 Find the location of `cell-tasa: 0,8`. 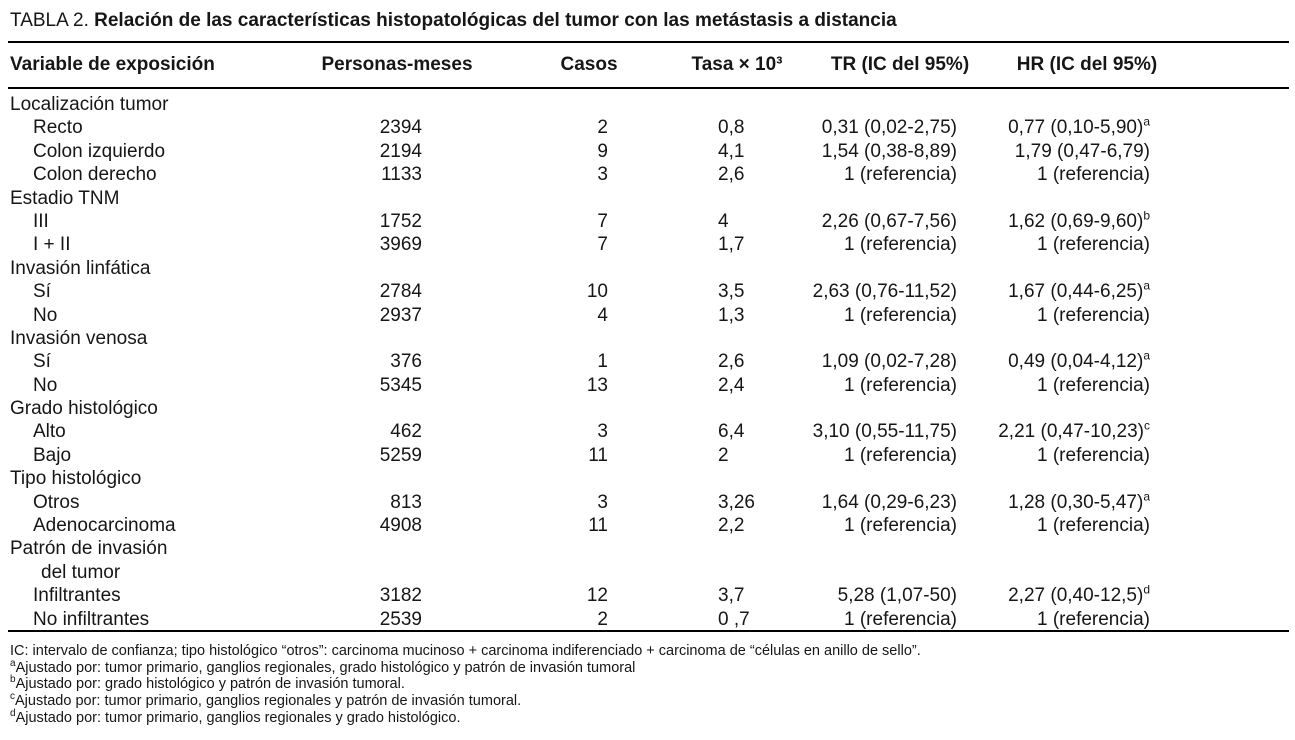

cell-tasa: 0,8 is located at coordinates (731, 128).